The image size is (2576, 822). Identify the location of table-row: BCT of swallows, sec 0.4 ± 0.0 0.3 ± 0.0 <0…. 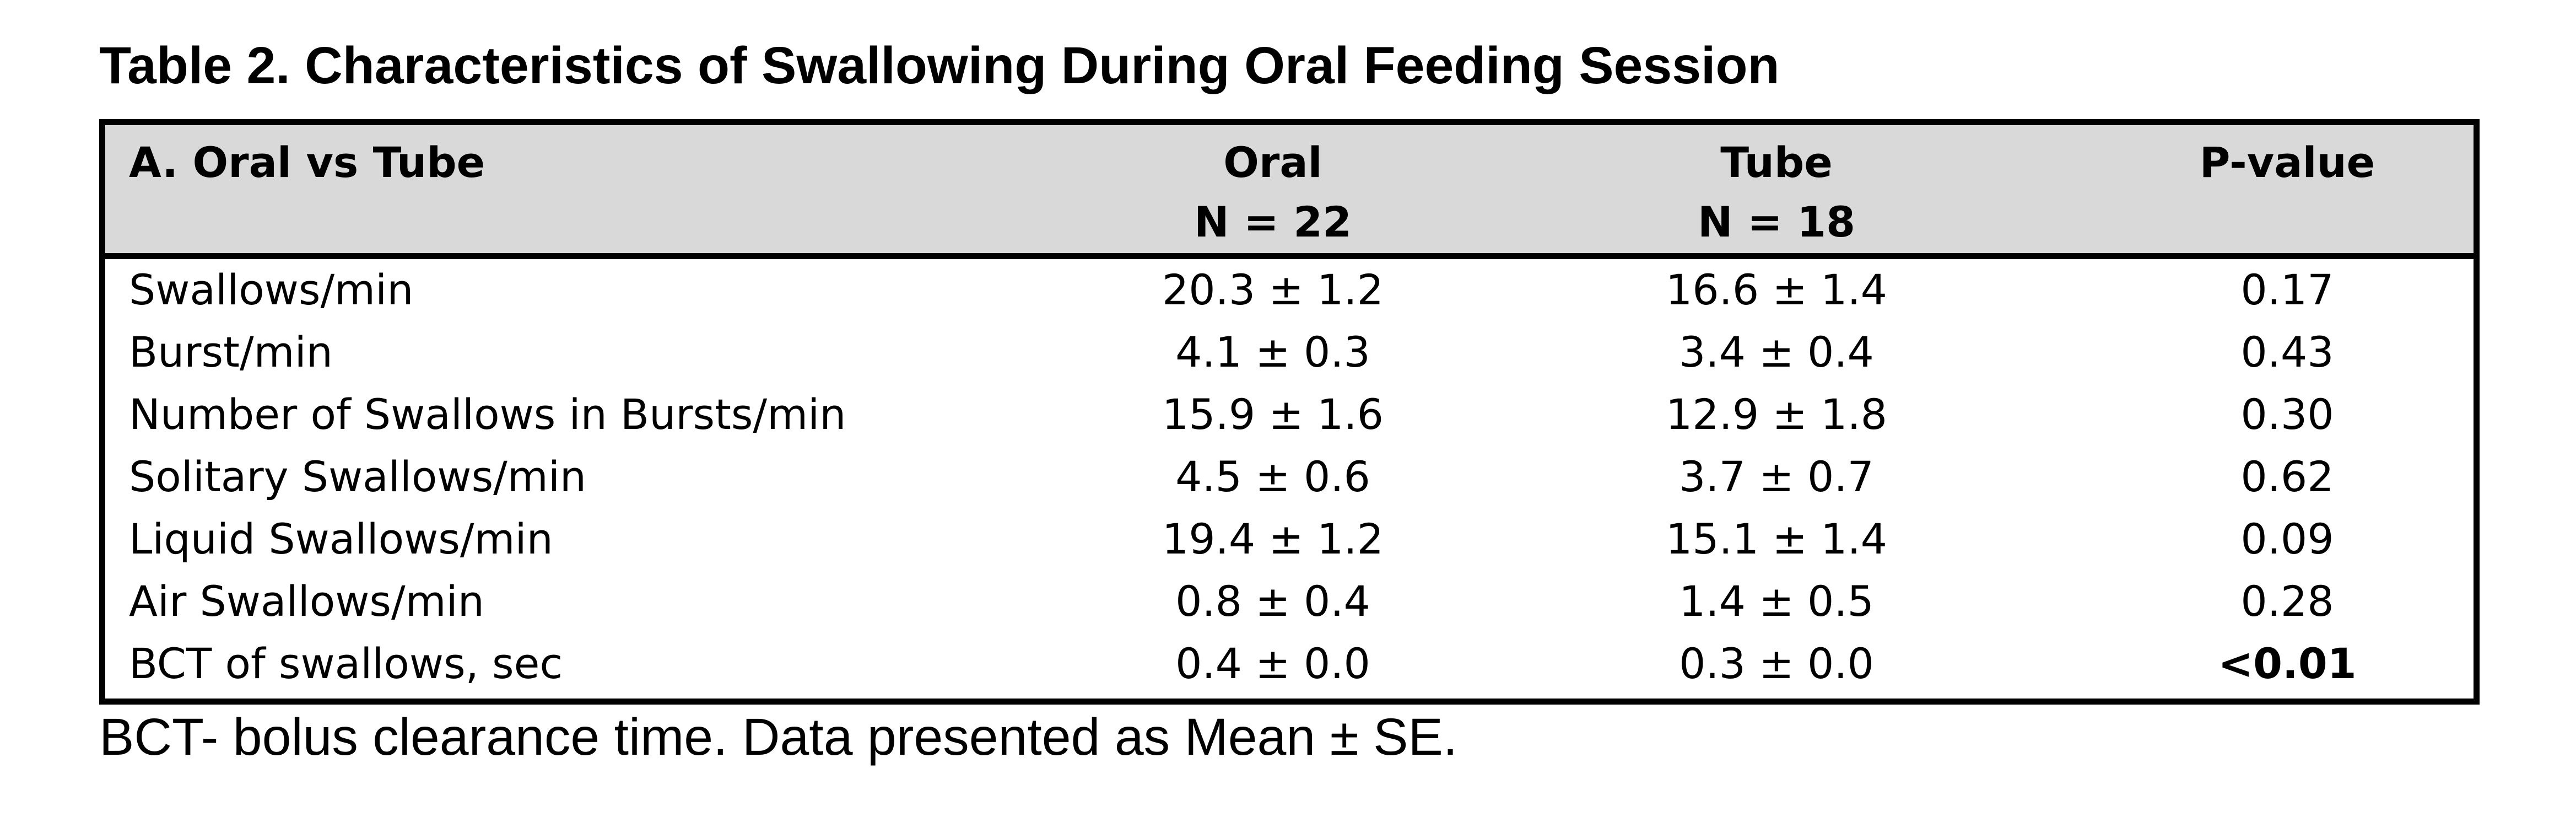
(1289, 664).